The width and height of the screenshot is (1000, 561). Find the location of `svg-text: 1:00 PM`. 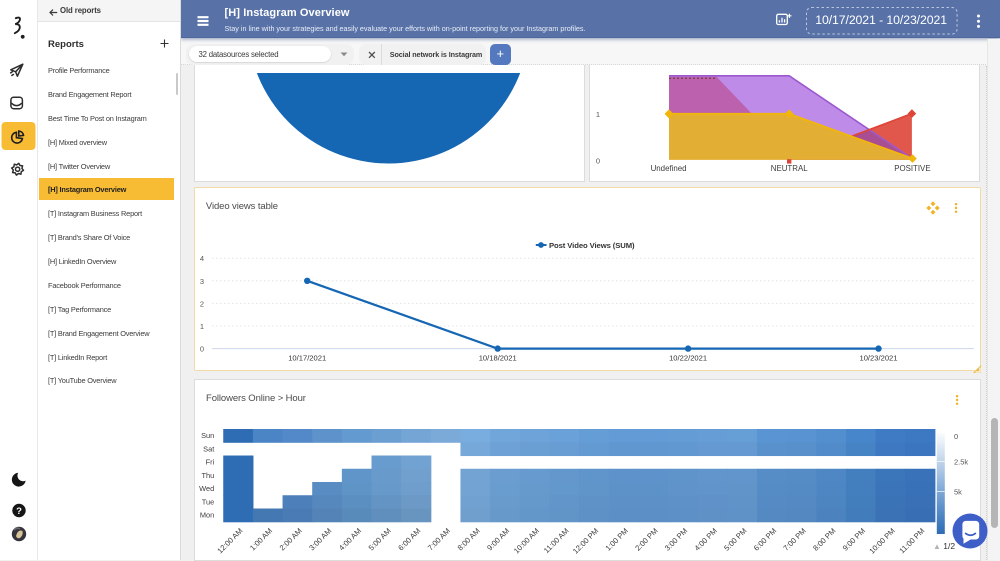

svg-text: 1:00 PM is located at coordinates (616, 539).